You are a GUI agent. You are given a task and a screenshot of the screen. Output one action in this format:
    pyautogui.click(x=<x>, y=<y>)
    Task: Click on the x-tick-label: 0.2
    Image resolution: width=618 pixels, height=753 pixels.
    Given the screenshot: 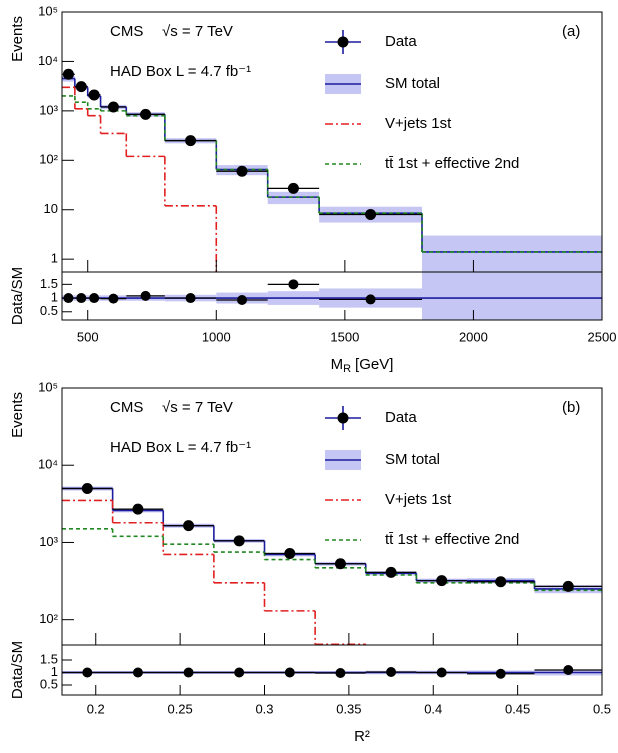 What is the action you would take?
    pyautogui.click(x=96, y=708)
    